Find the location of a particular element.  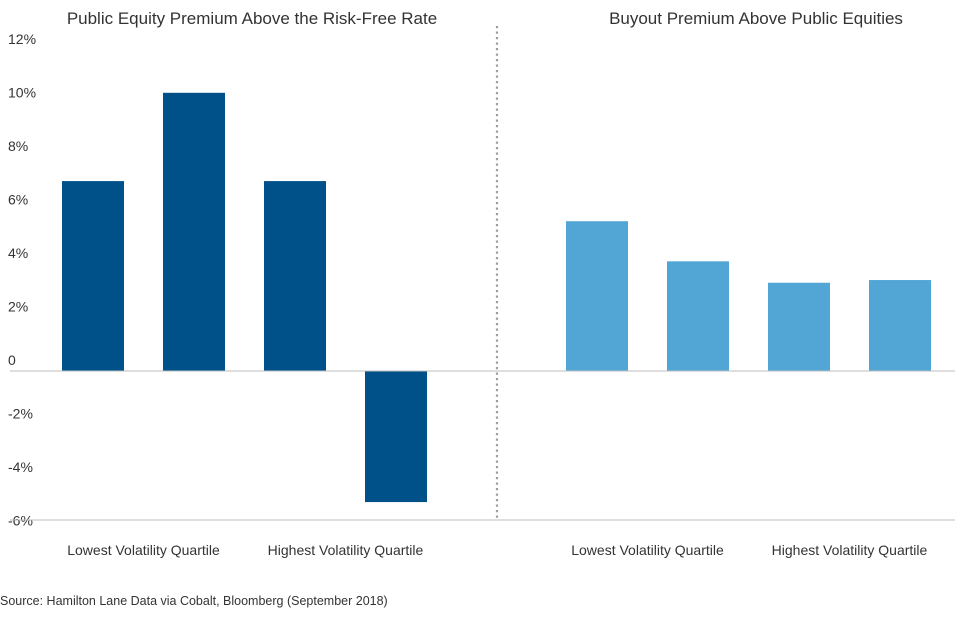

y-tick-label: -2% is located at coordinates (20, 414).